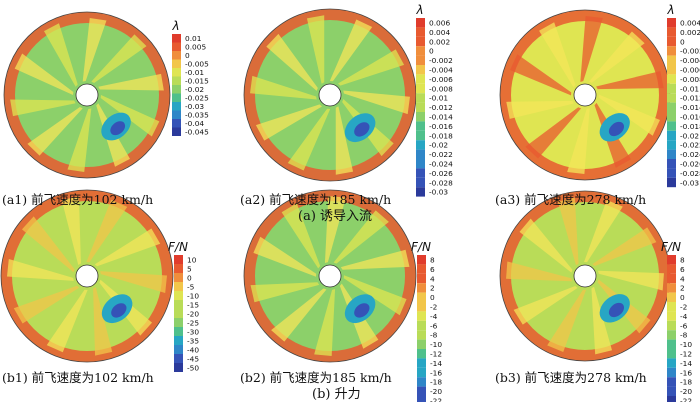 Image resolution: width=700 pixels, height=406 pixels. What do you see at coordinates (441, 79) in the screenshot?
I see `colorbar-tick-label: -0.006` at bounding box center [441, 79].